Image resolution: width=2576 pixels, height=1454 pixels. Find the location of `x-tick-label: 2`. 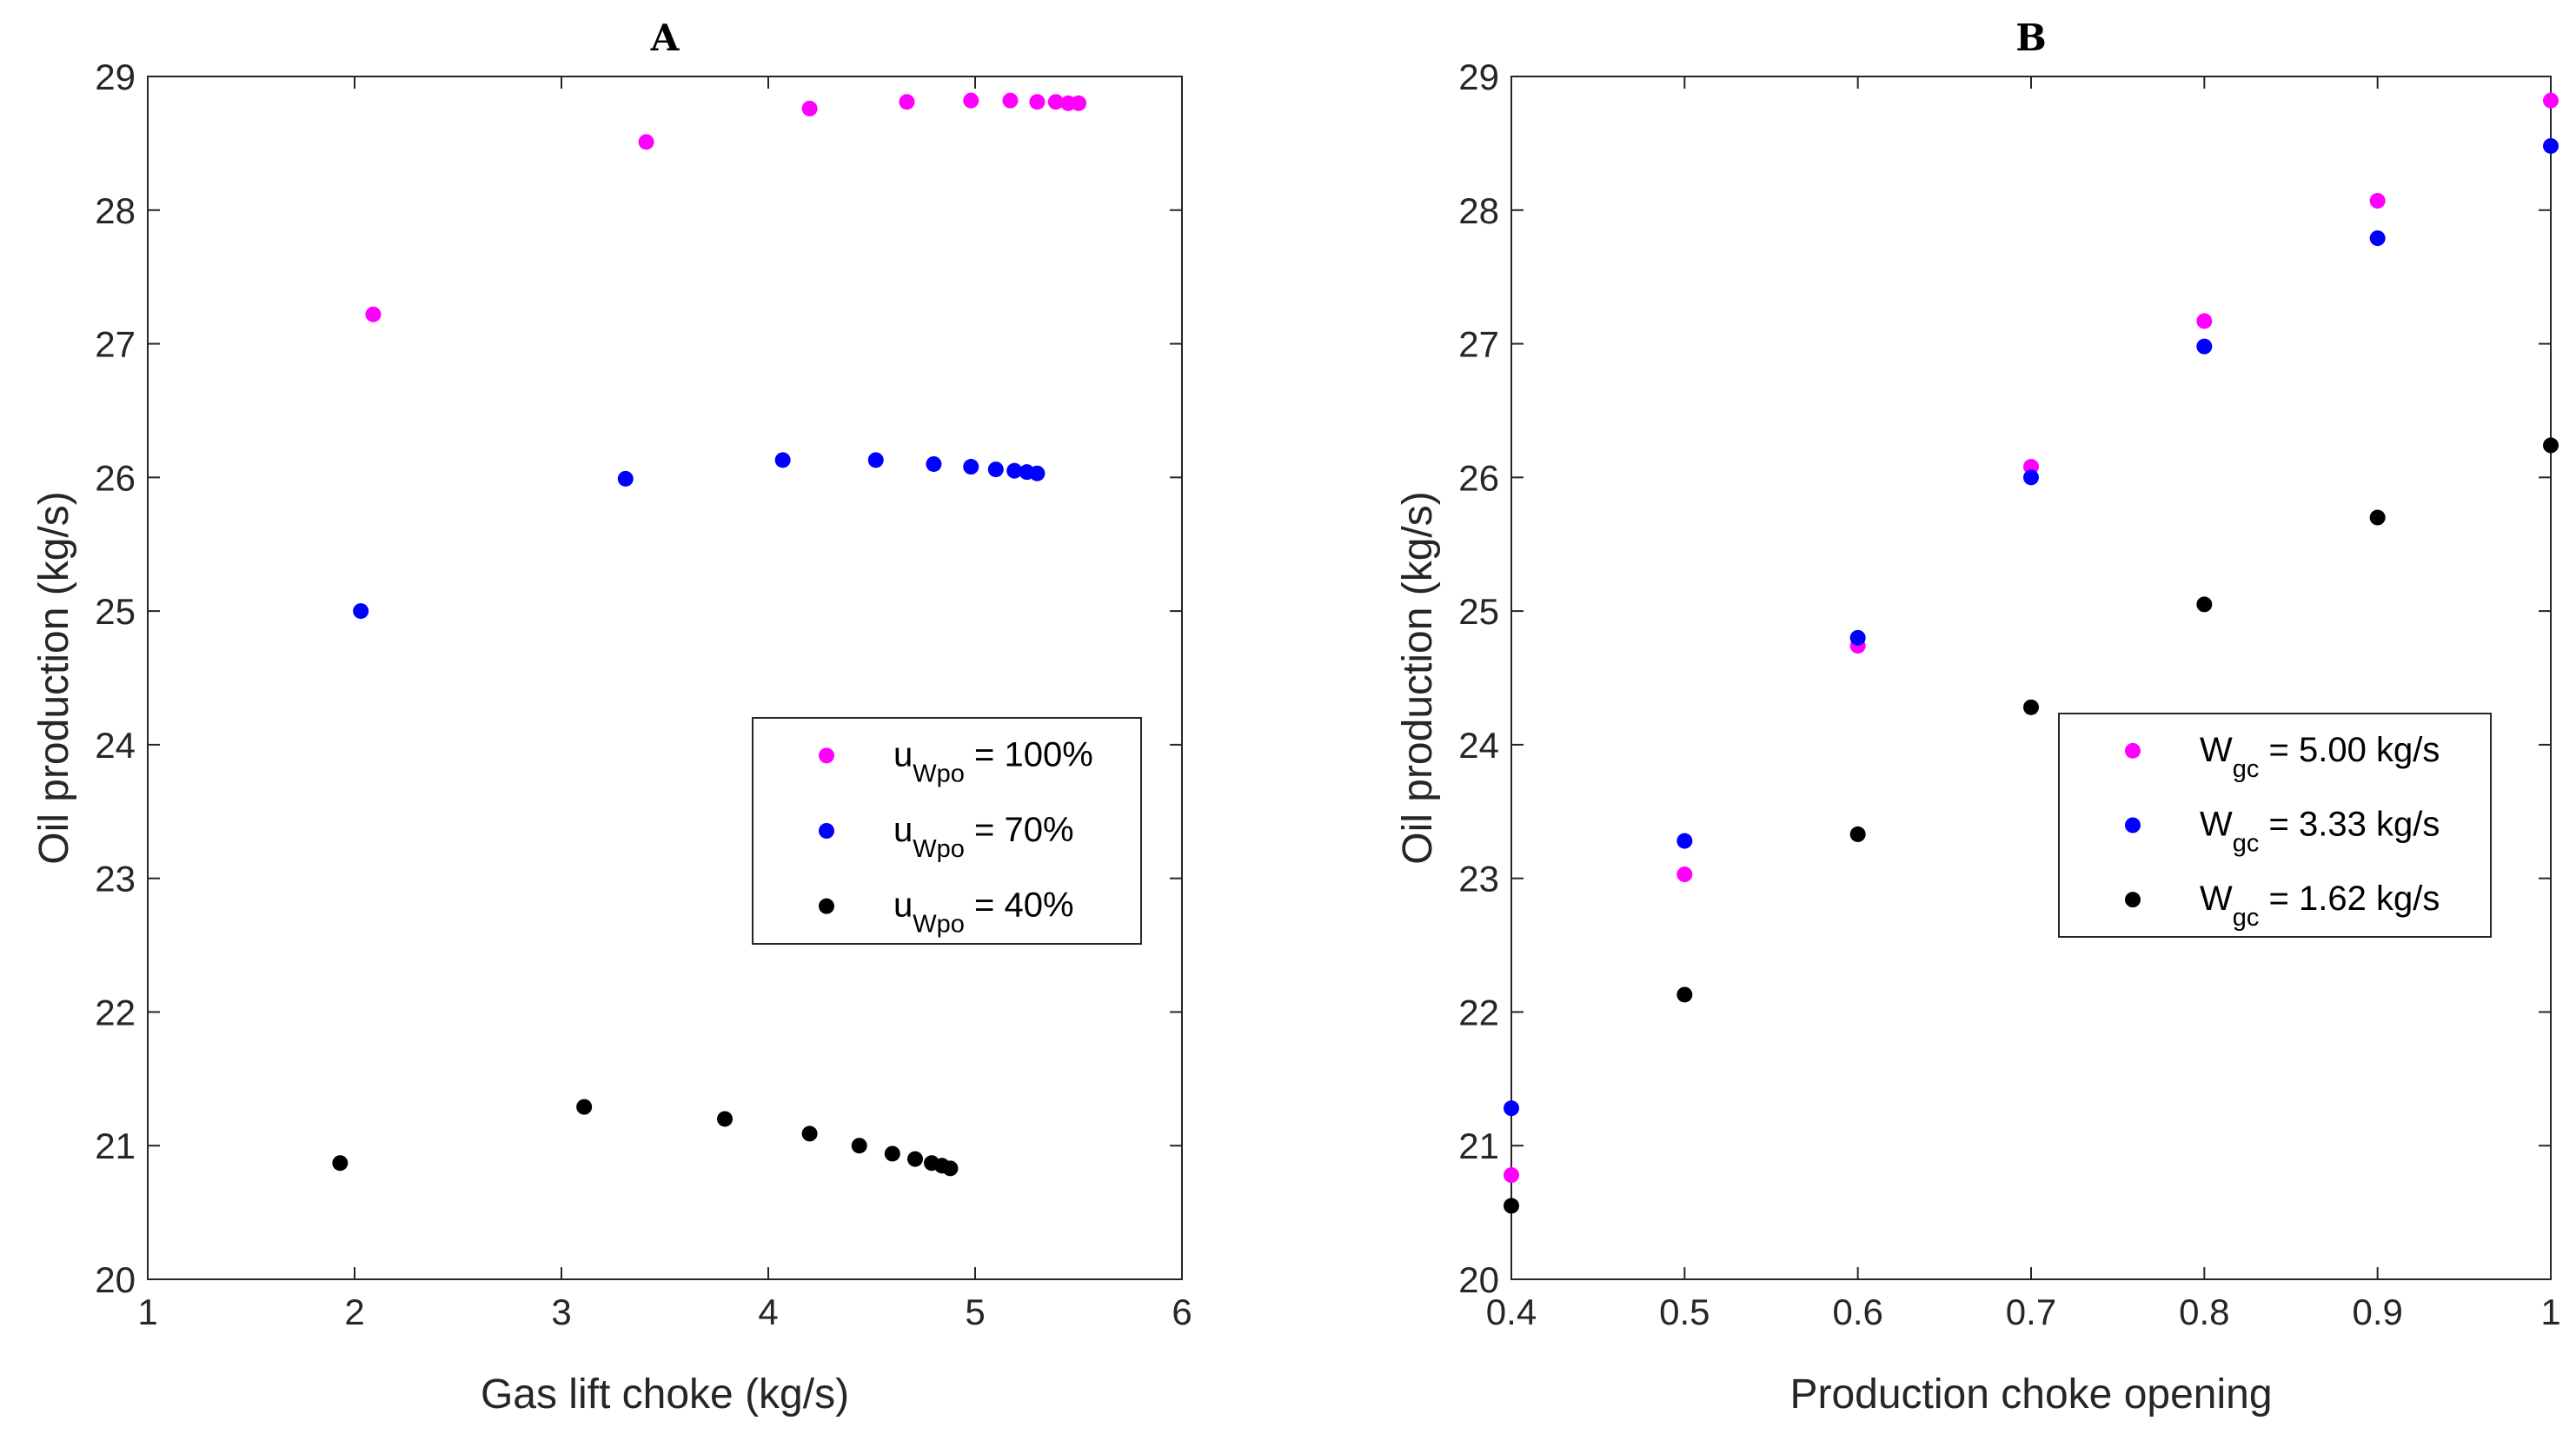

x-tick-label: 2 is located at coordinates (354, 1312).